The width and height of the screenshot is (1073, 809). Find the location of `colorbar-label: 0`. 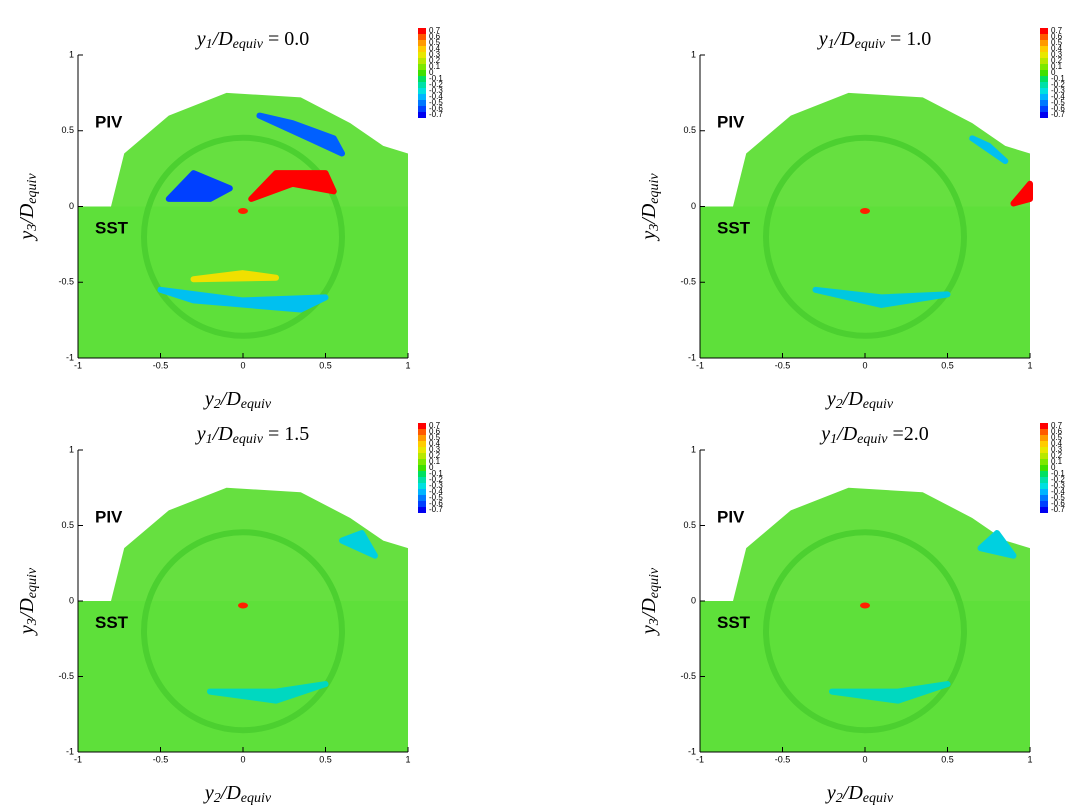

colorbar-label: 0 is located at coordinates (1053, 72).